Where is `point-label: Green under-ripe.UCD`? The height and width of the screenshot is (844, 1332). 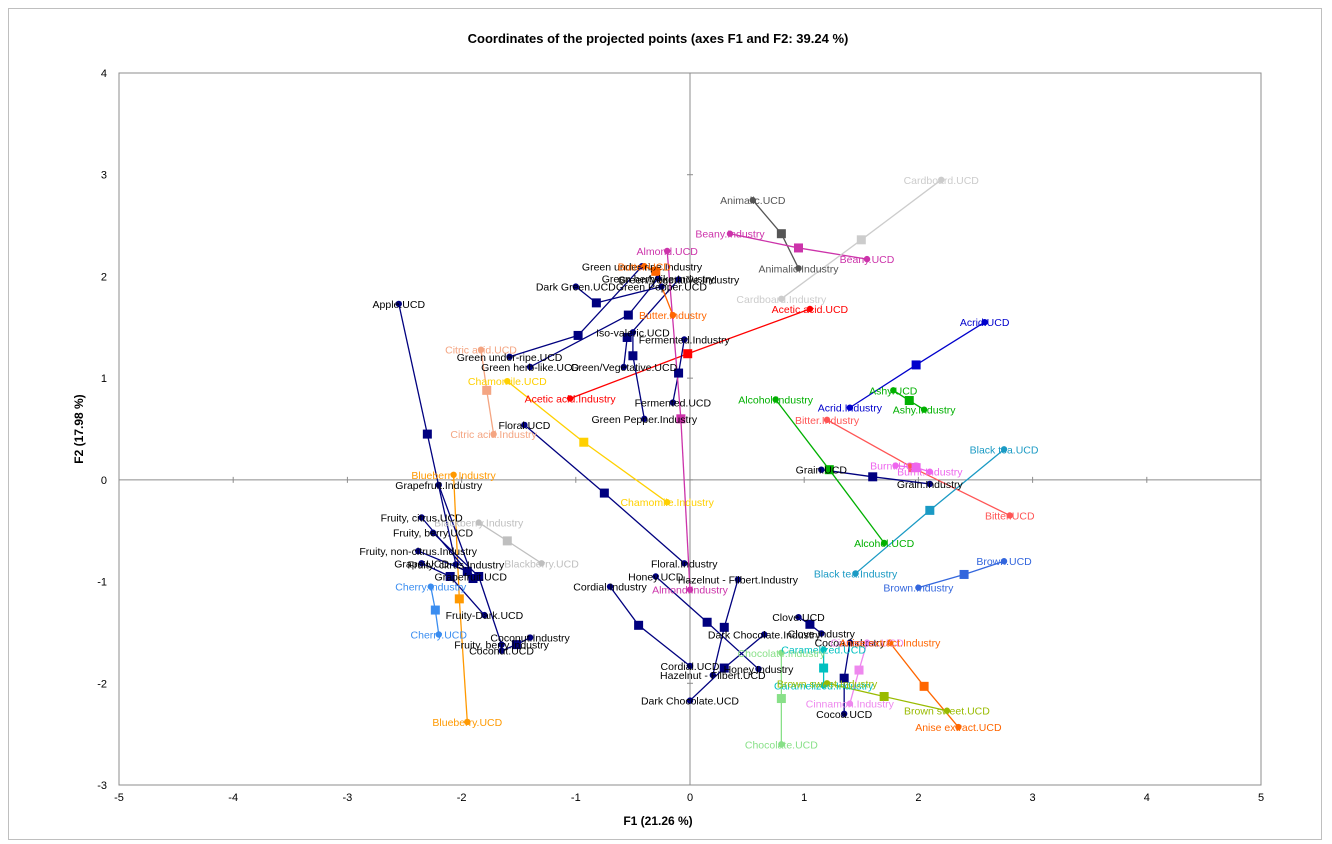
point-label: Green under-ripe.UCD is located at coordinates (510, 358).